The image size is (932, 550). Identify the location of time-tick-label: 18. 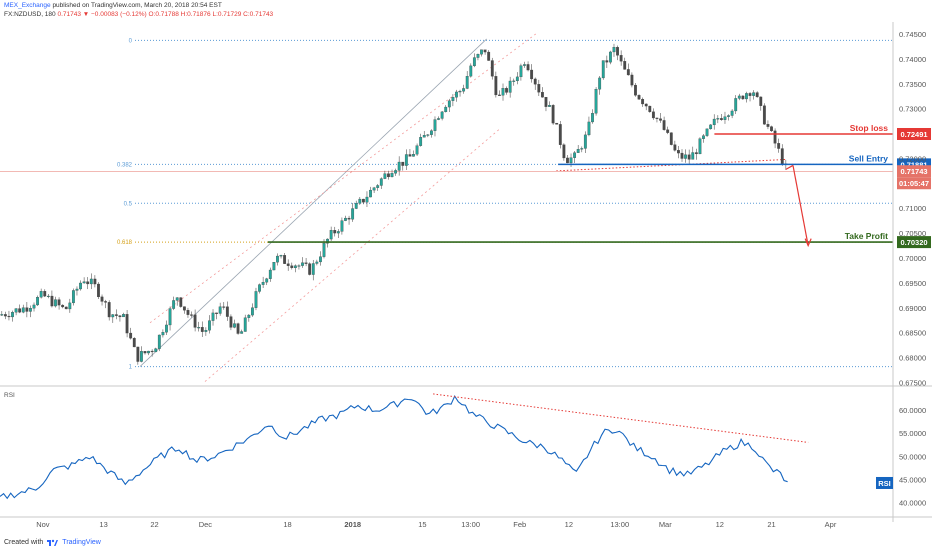
(287, 524).